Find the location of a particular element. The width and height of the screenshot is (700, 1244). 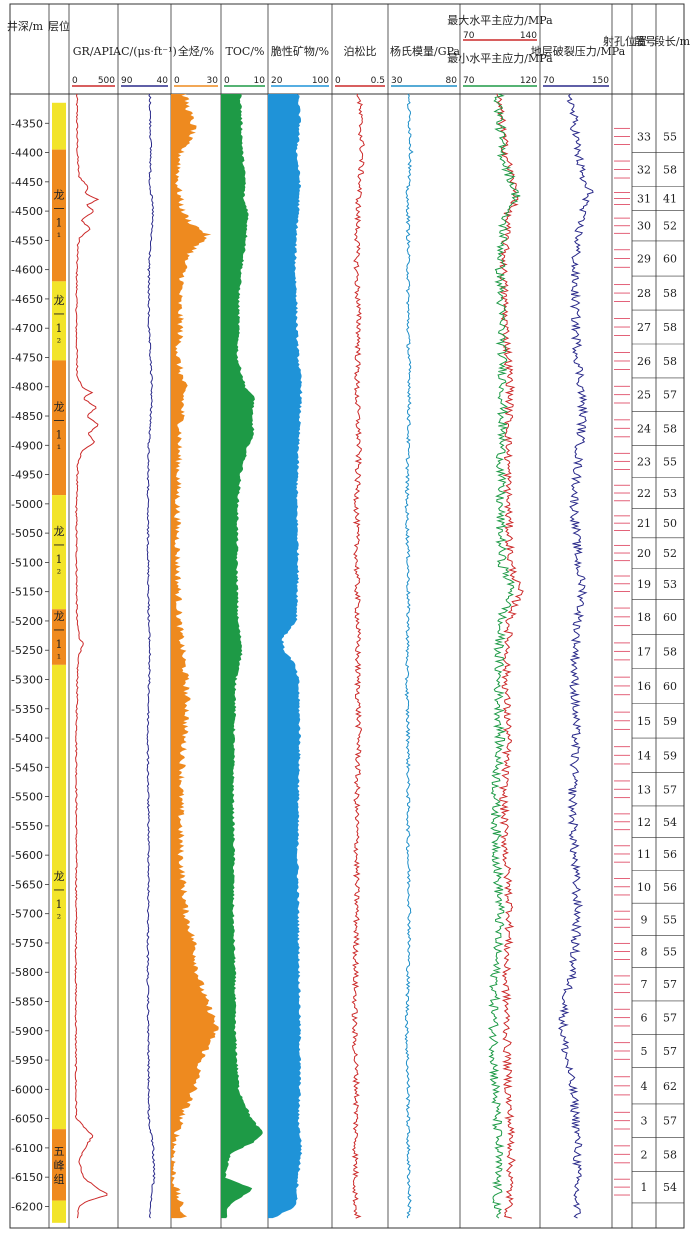

stage-length: 52 is located at coordinates (670, 226).